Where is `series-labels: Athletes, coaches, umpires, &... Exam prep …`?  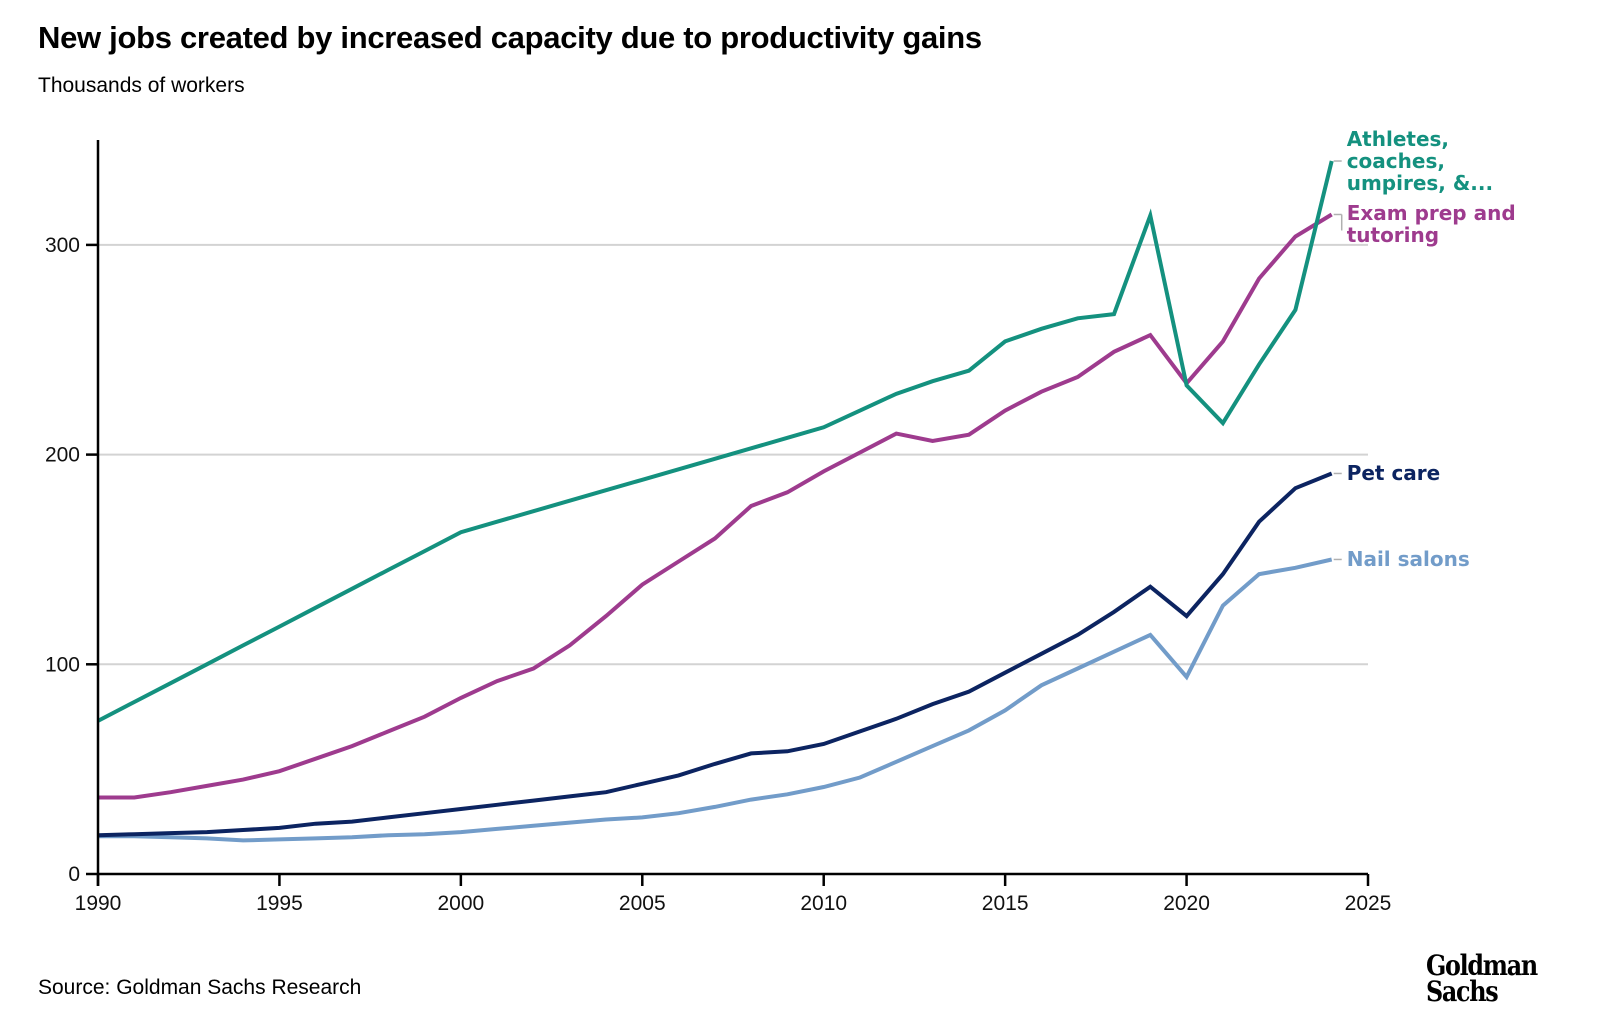 series-labels: Athletes, coaches, umpires, &... Exam prep … is located at coordinates (1424, 349).